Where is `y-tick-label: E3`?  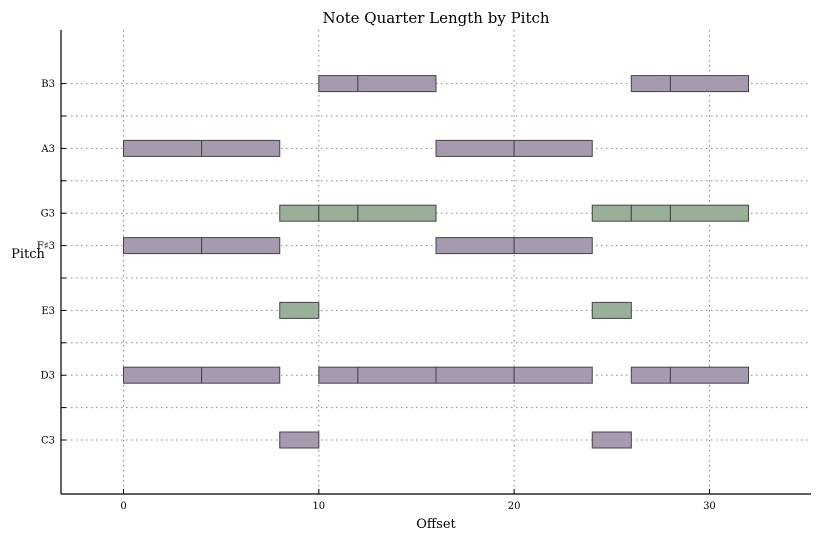 y-tick-label: E3 is located at coordinates (48, 311).